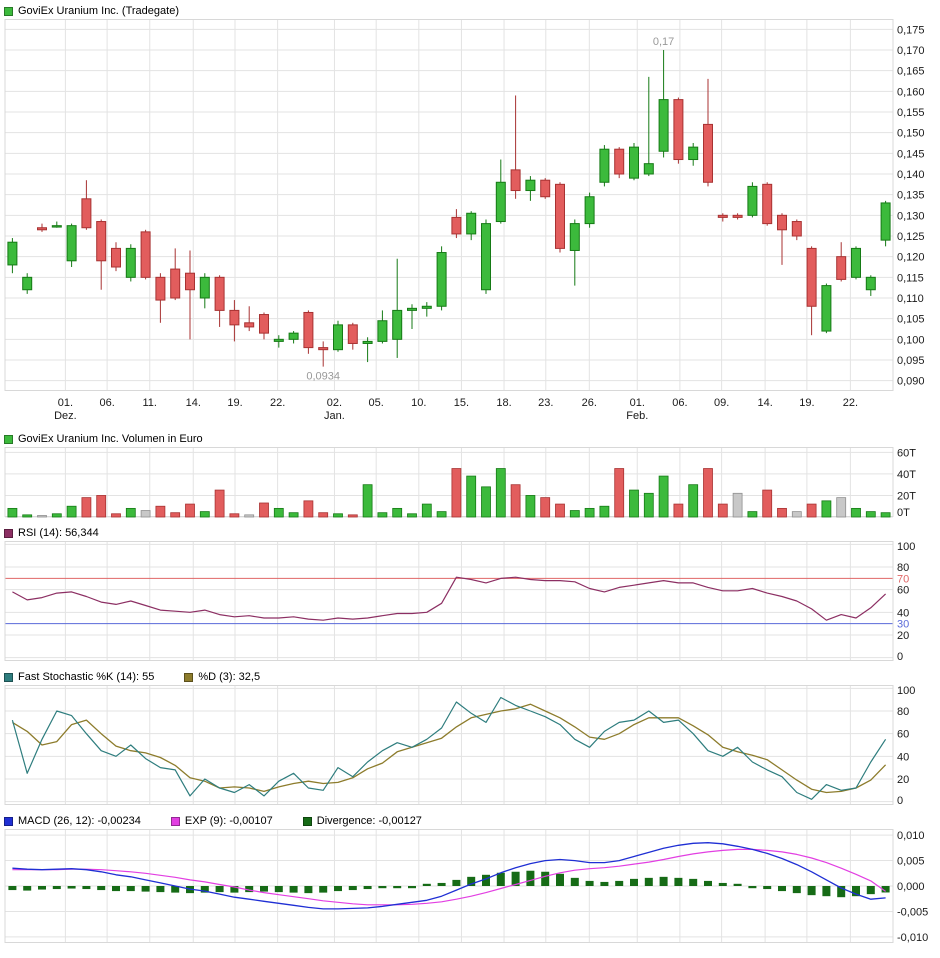 The height and width of the screenshot is (958, 940). I want to click on svg-text: 0,095, so click(911, 361).